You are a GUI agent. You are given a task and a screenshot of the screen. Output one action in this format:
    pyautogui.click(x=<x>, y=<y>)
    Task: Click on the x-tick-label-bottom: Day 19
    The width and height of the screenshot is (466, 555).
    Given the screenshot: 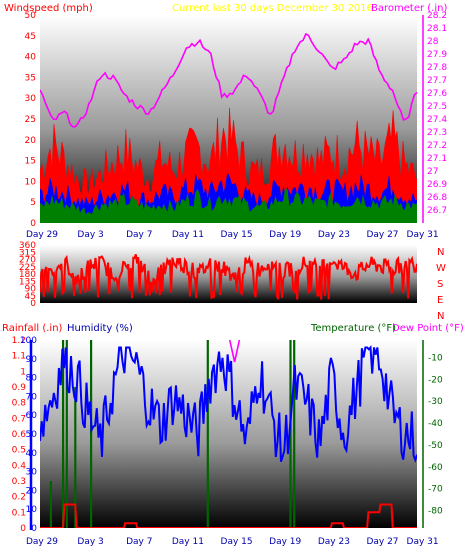 What is the action you would take?
    pyautogui.click(x=285, y=542)
    